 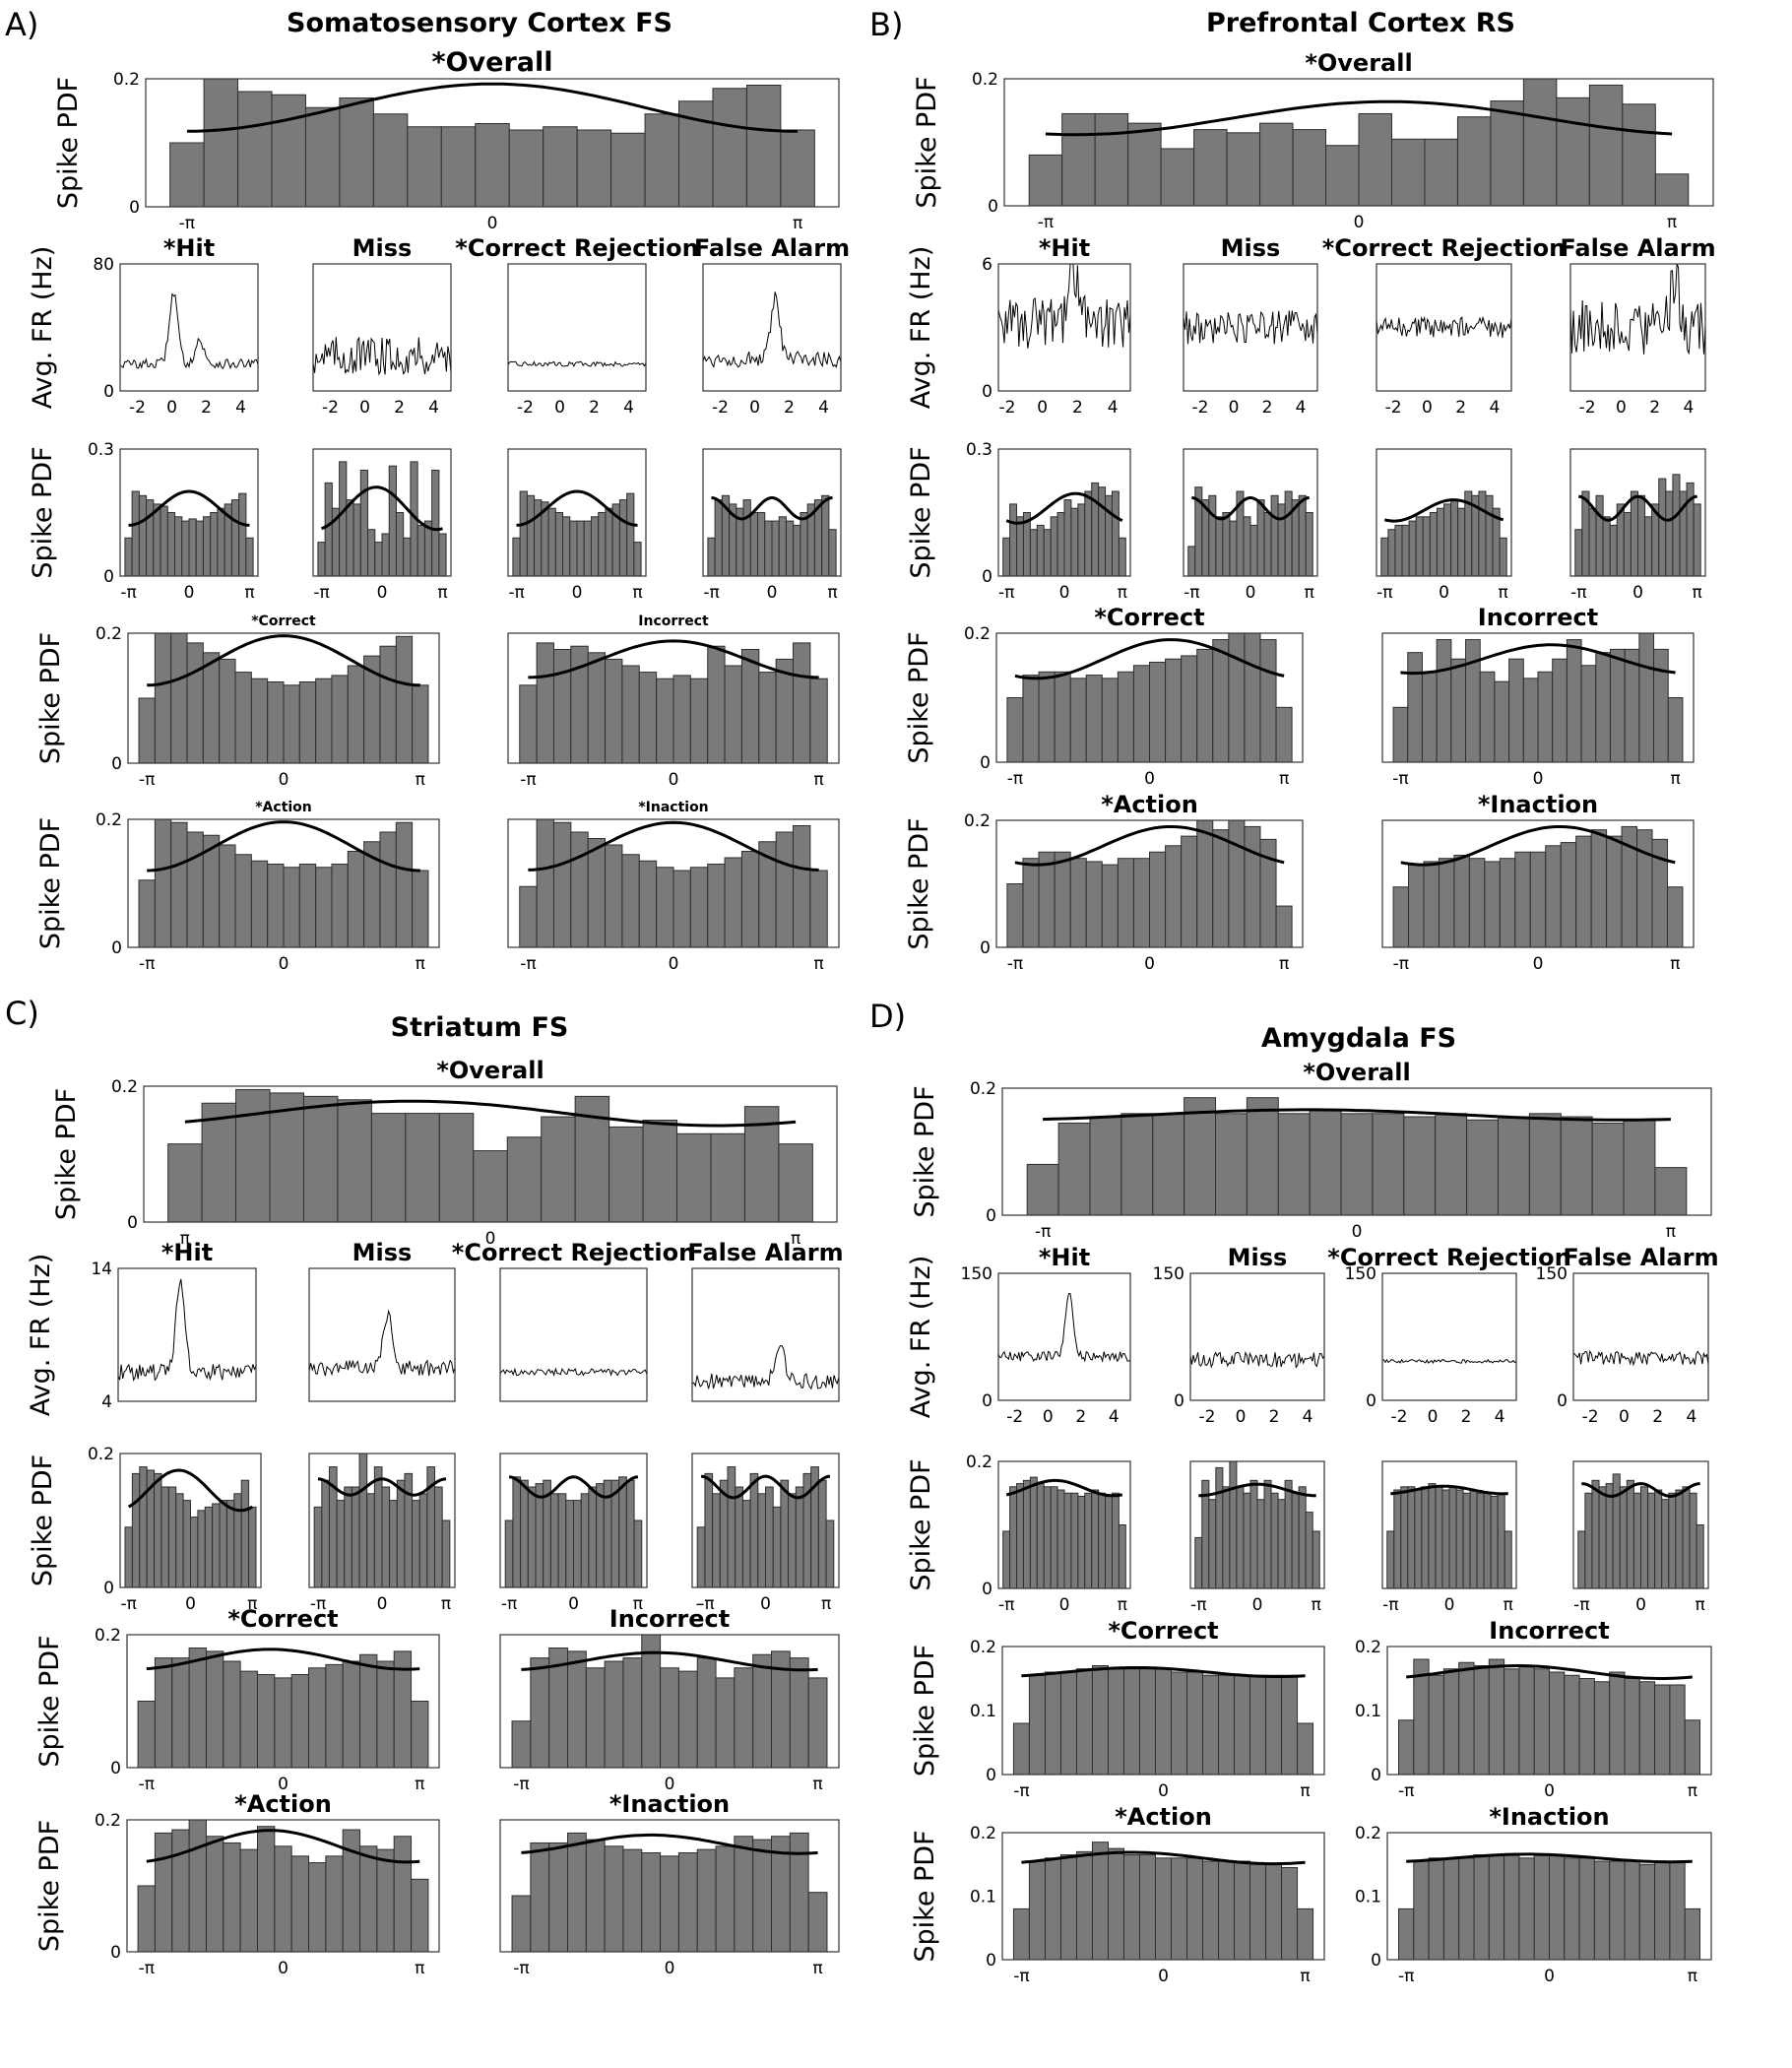 I want to click on x-tick-label: -π, so click(x=1015, y=964).